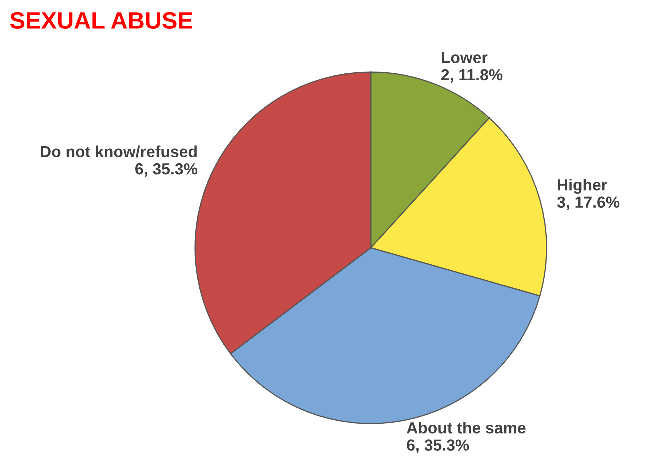 The image size is (651, 468). Describe the element at coordinates (101, 21) in the screenshot. I see `chart-title: SEXUAL ABUSE` at that location.